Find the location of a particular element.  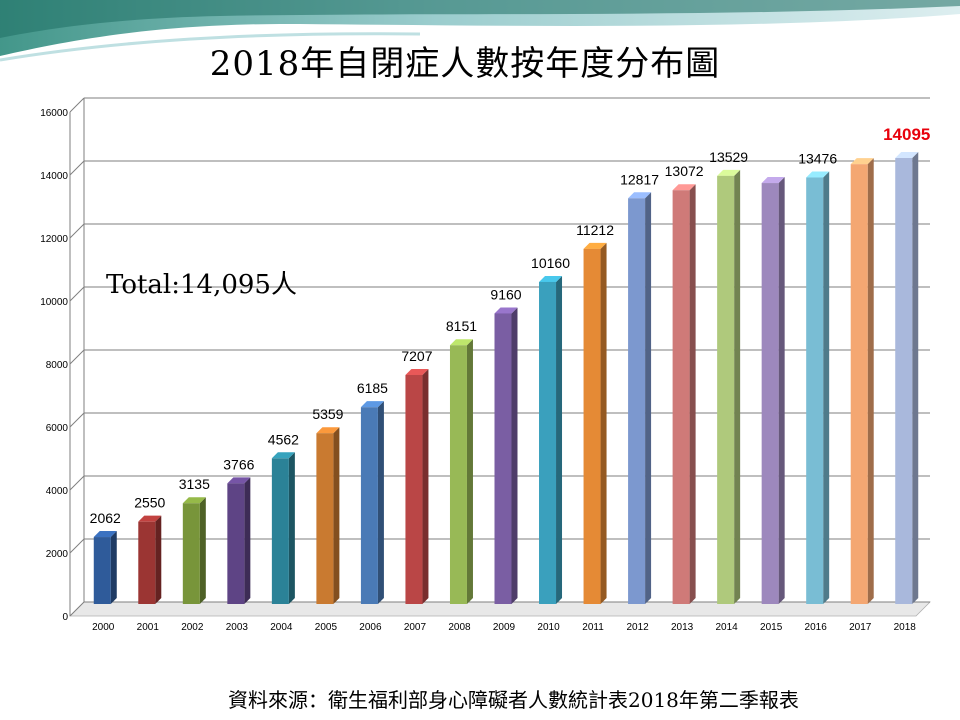

total-annotation: Total:14,095人 is located at coordinates (201, 285).